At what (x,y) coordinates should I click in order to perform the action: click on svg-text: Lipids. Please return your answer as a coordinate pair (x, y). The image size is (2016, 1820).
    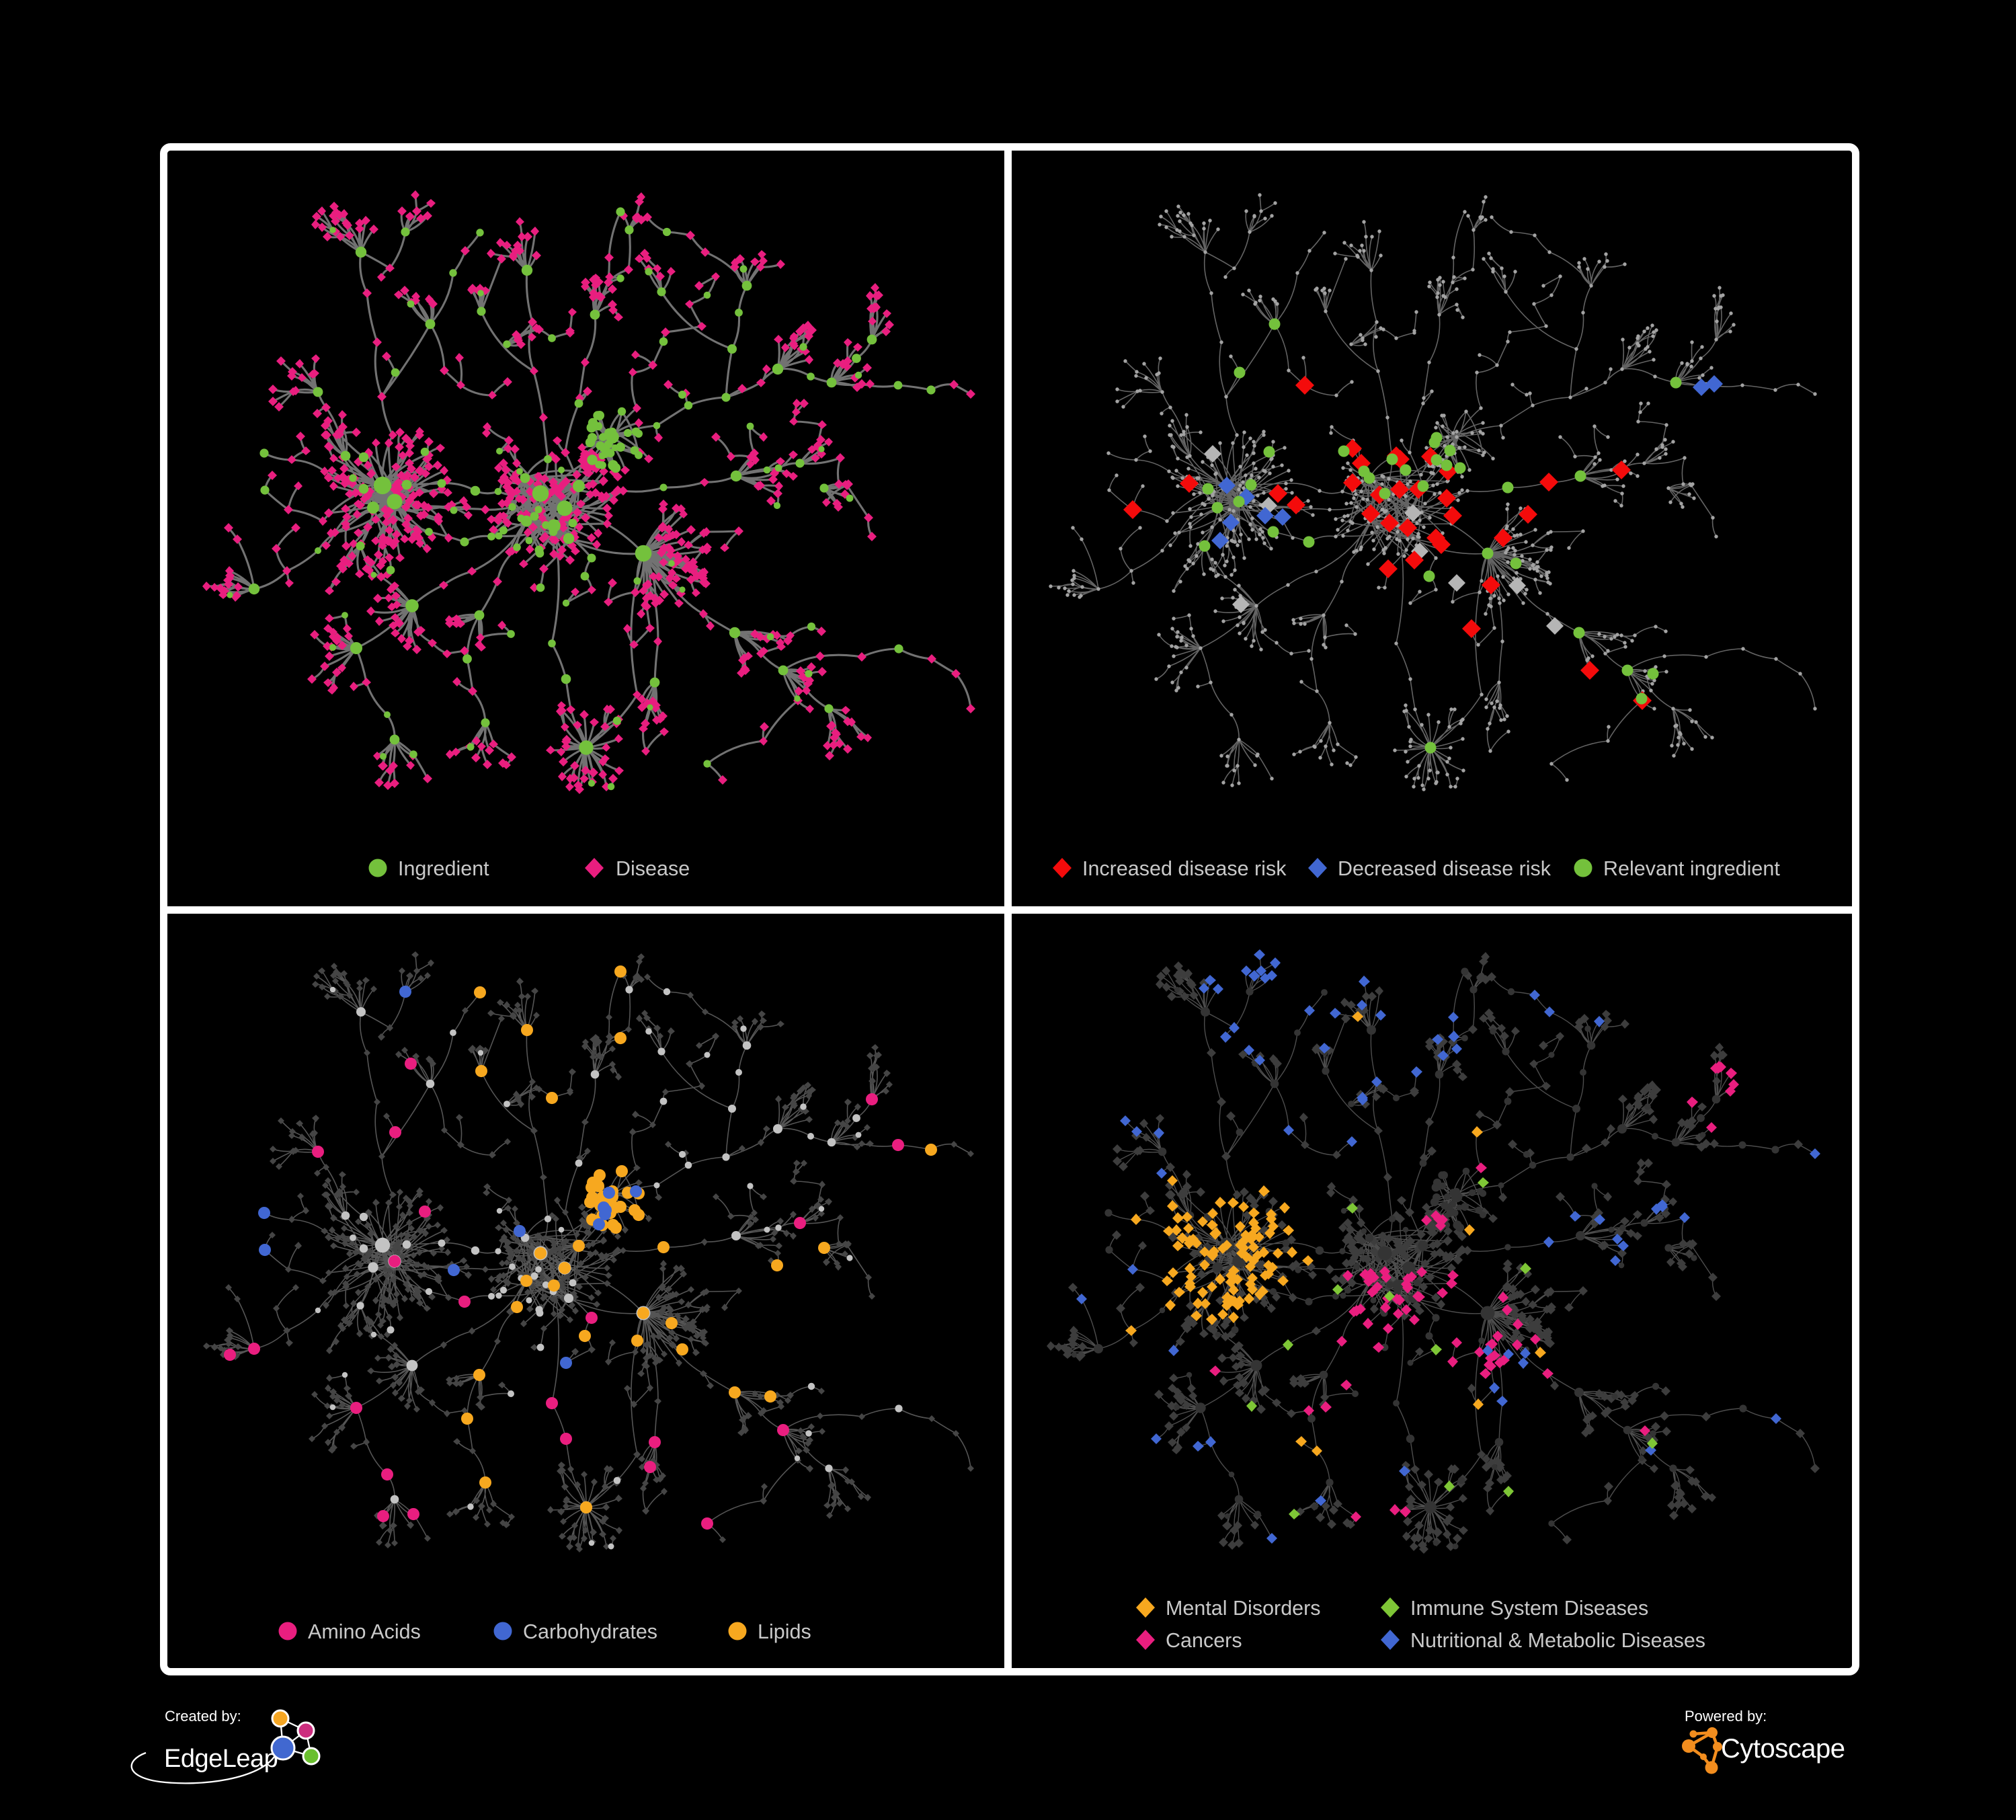
    Looking at the image, I should click on (784, 1631).